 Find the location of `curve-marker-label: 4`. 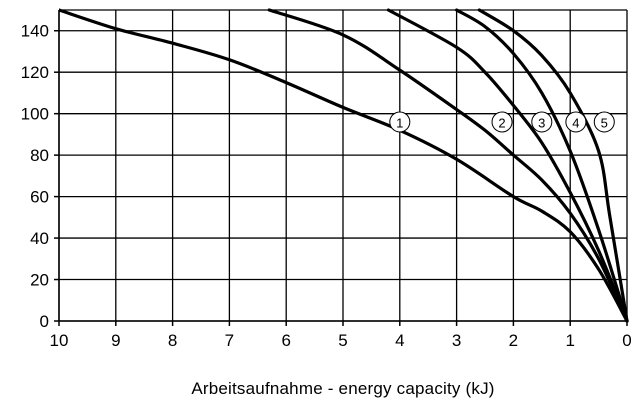

curve-marker-label: 4 is located at coordinates (575, 122).